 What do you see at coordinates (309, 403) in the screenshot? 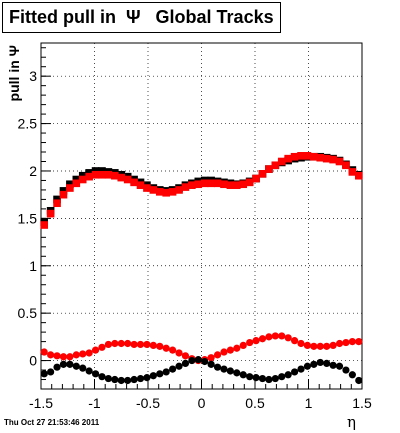
I see `x-tick-label: 1` at bounding box center [309, 403].